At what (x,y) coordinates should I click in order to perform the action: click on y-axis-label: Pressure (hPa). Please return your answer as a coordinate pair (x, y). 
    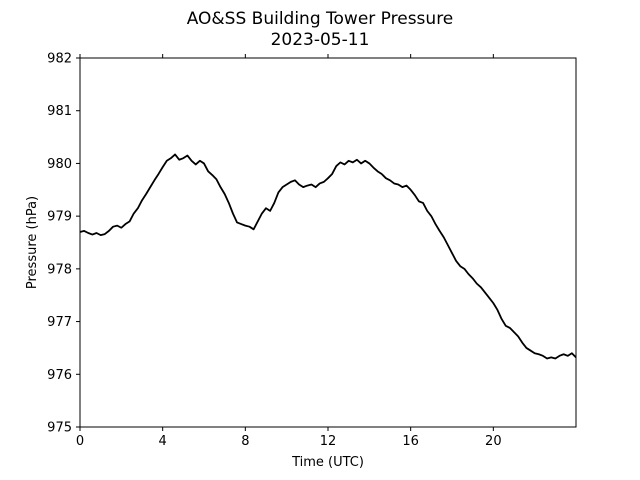
    Looking at the image, I should click on (32, 242).